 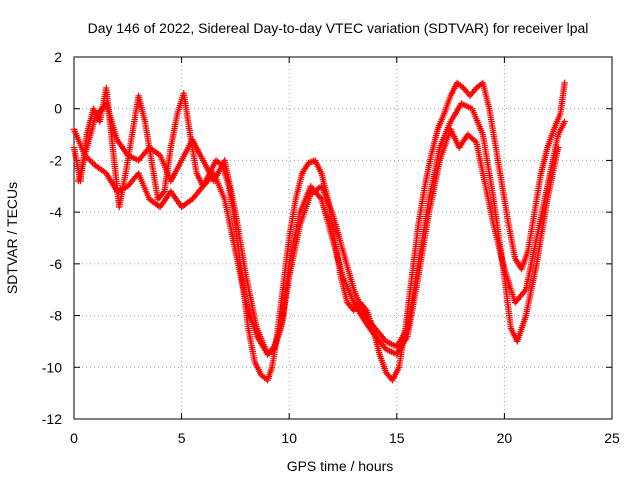 What do you see at coordinates (56, 264) in the screenshot?
I see `y-tick-label: -6` at bounding box center [56, 264].